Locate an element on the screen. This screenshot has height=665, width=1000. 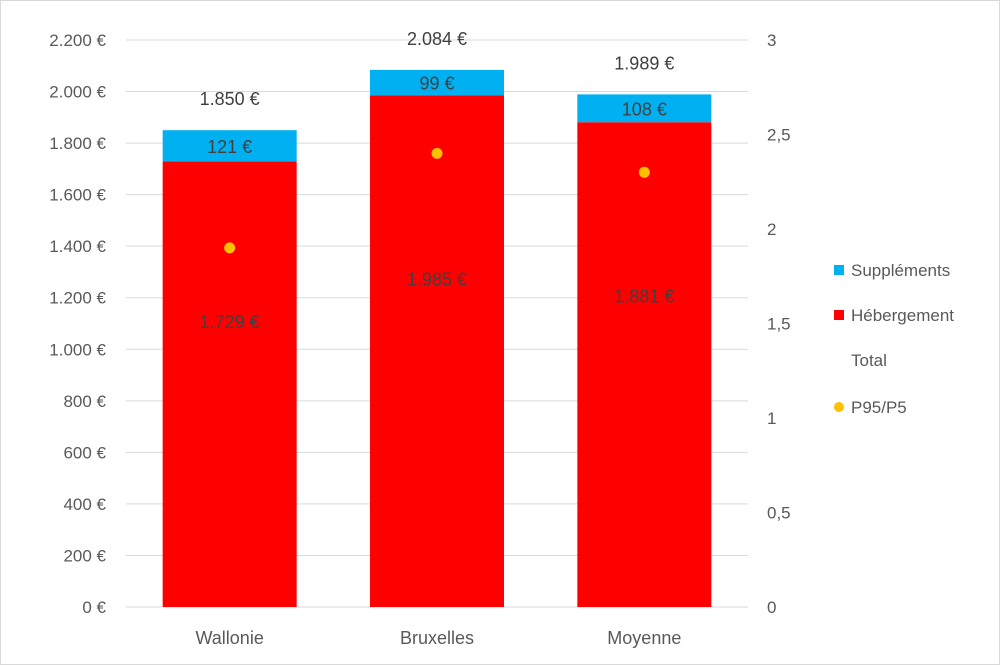
data-label-supplements: 108 € is located at coordinates (644, 109).